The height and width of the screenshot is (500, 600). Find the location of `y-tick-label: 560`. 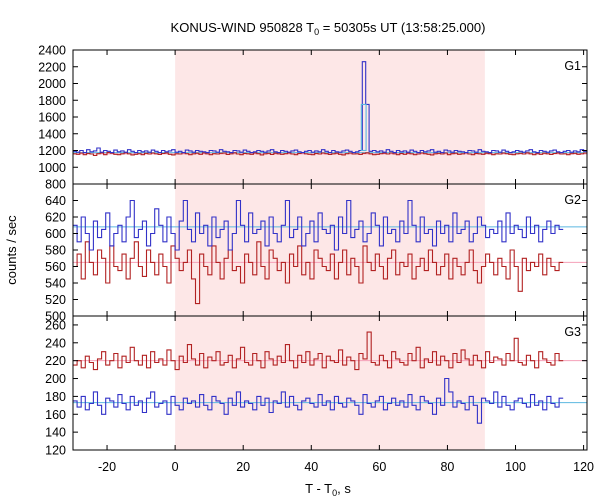

y-tick-label: 560 is located at coordinates (55, 267).